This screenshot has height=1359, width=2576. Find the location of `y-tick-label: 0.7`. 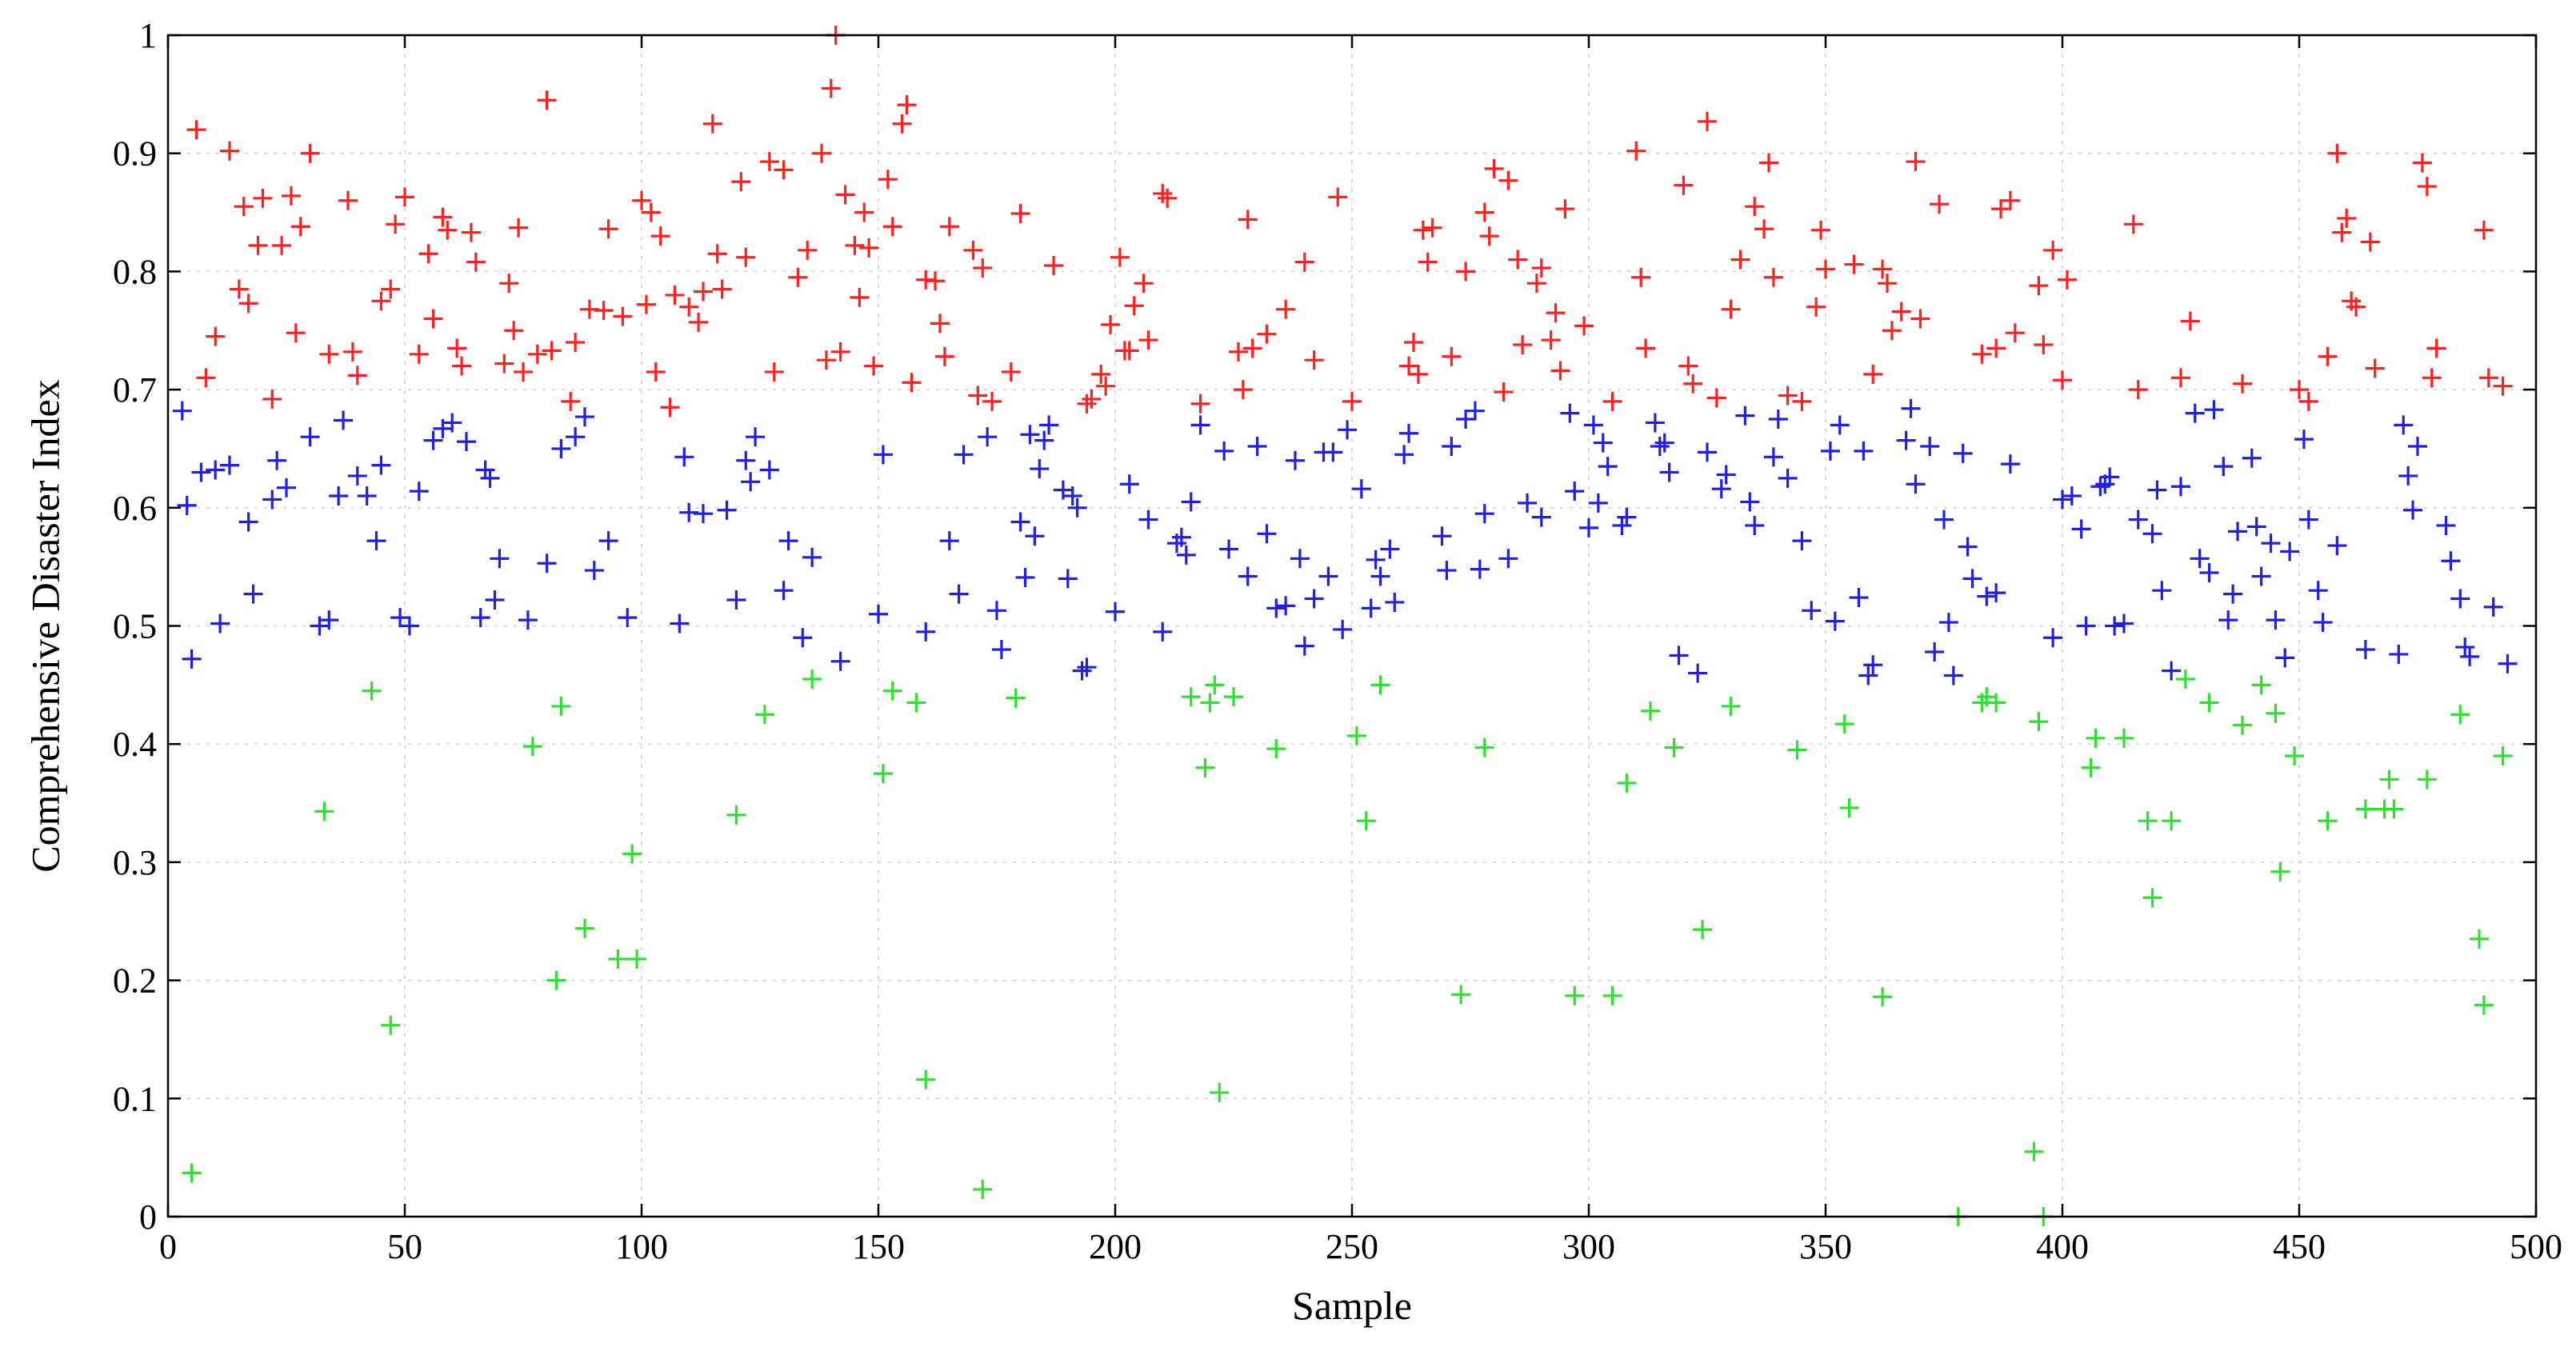

y-tick-label: 0.7 is located at coordinates (135, 390).